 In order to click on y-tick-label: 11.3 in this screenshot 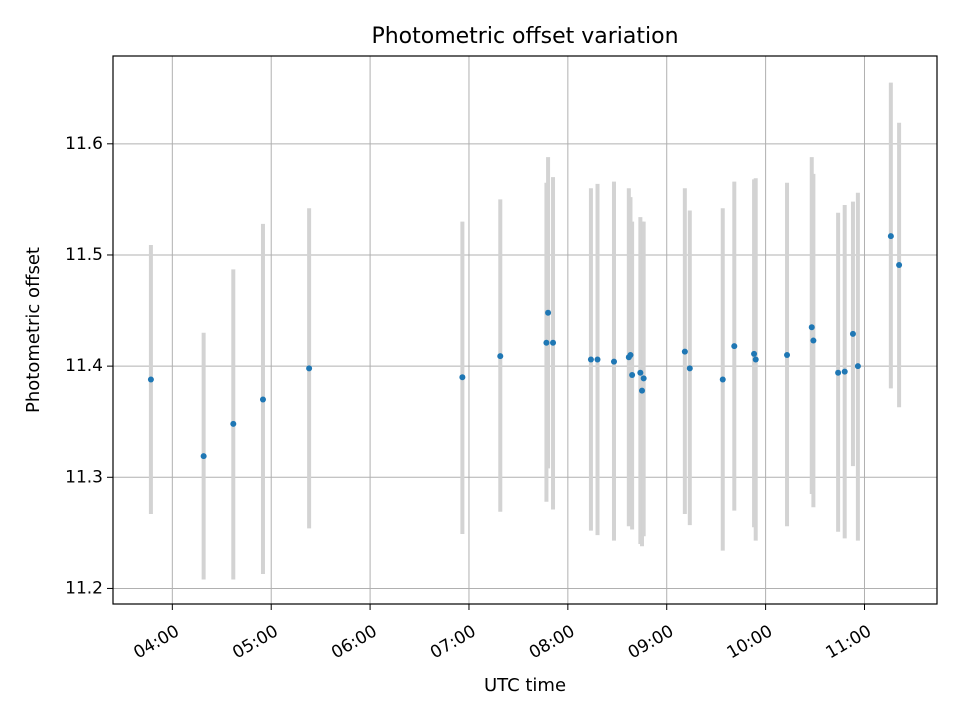, I will do `click(84, 477)`.